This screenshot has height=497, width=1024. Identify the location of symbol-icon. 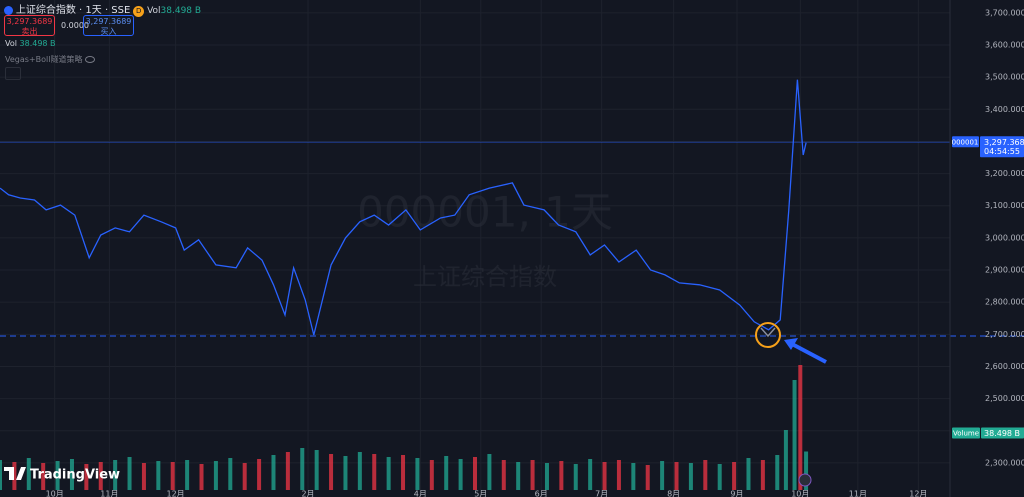
(8, 10).